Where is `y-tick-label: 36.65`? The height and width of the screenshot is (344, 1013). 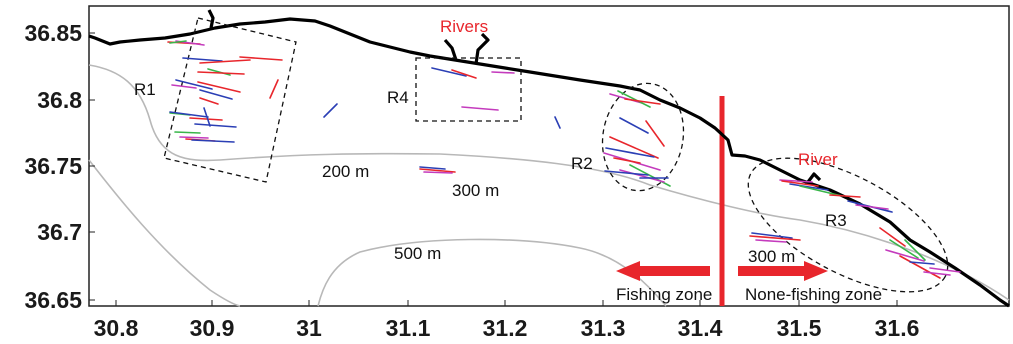 y-tick-label: 36.65 is located at coordinates (53, 300).